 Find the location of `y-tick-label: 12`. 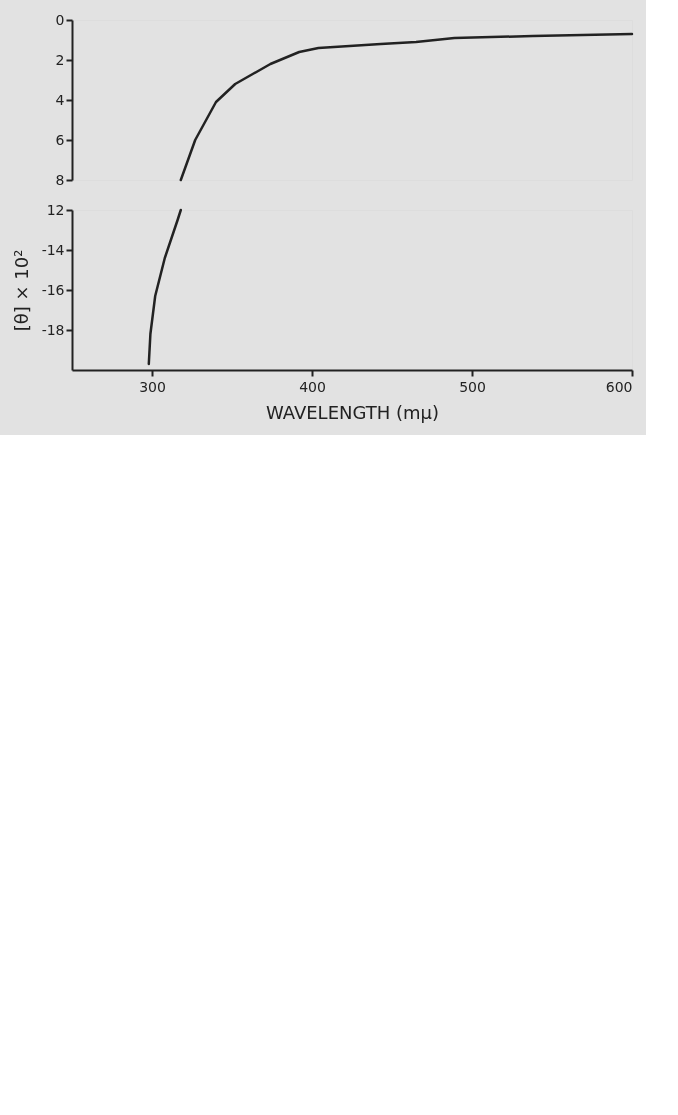

y-tick-label: 12 is located at coordinates (55, 209).